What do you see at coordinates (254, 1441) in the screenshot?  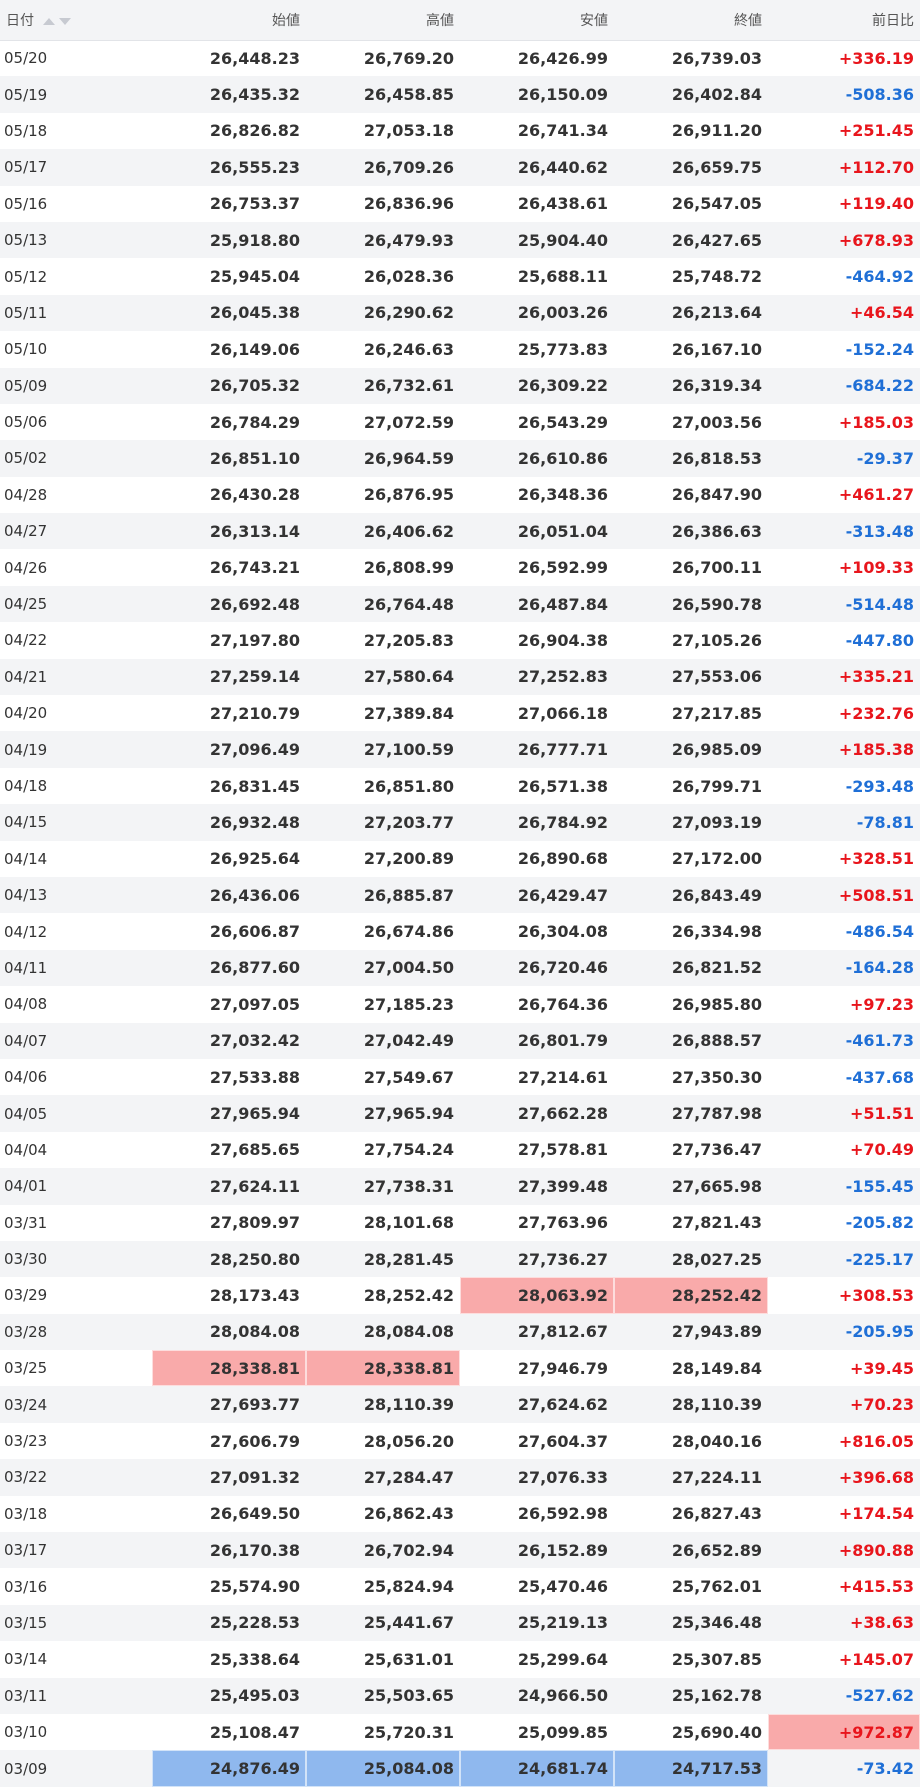 I see `cell-open: 27,606.79` at bounding box center [254, 1441].